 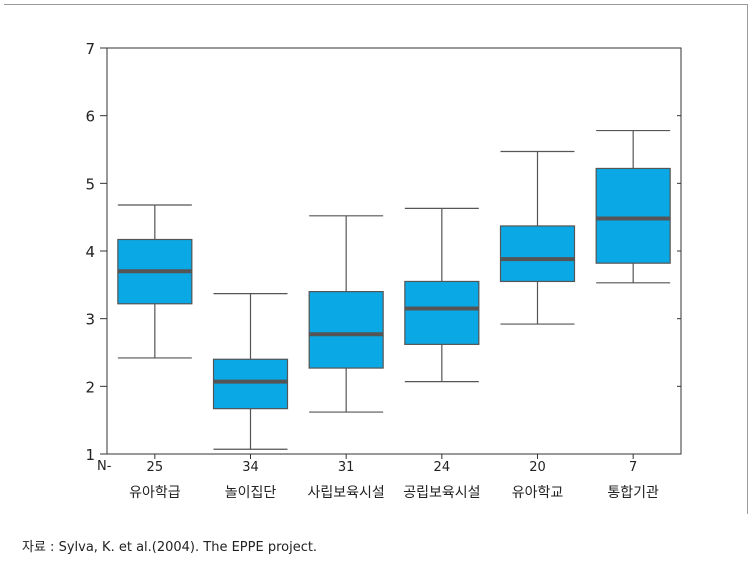 I want to click on y-tick-label: 1, so click(x=90, y=455).